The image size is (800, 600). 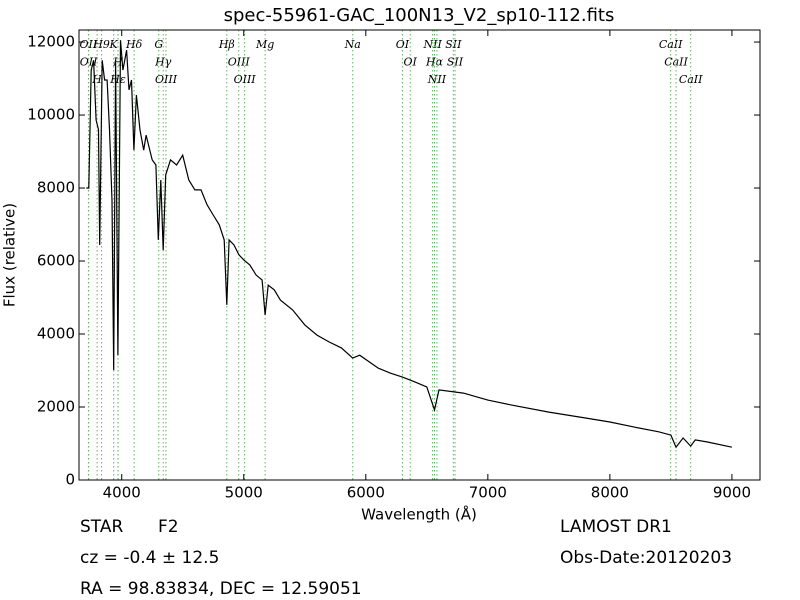 What do you see at coordinates (117, 79) in the screenshot?
I see `line-label: Hε` at bounding box center [117, 79].